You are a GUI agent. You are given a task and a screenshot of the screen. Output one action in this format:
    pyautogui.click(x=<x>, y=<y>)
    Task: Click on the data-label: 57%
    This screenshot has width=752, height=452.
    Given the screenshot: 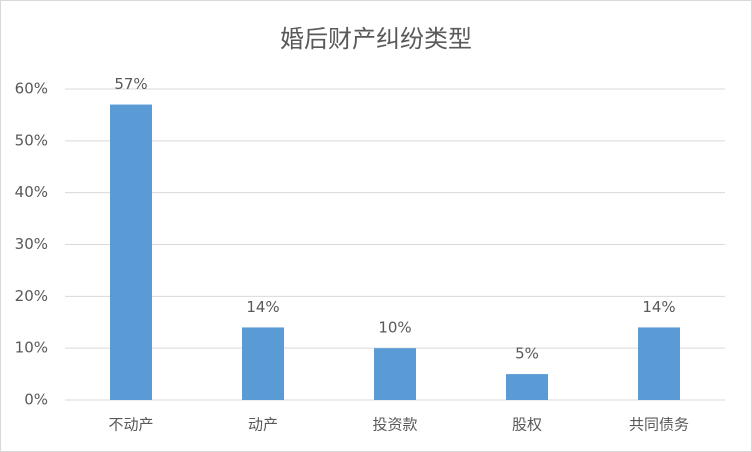 What is the action you would take?
    pyautogui.click(x=130, y=84)
    